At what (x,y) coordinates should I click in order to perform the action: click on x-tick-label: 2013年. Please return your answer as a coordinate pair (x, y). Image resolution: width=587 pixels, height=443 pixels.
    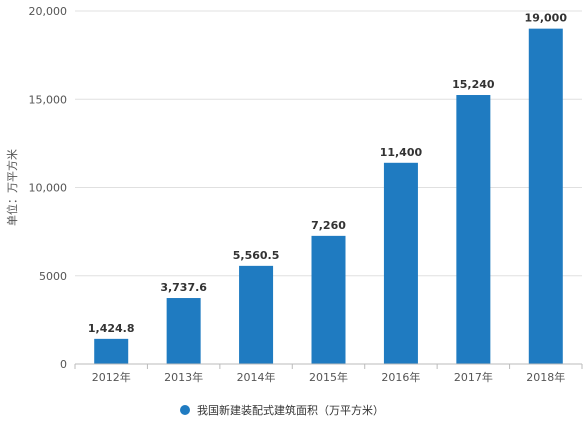
    Looking at the image, I should click on (183, 377).